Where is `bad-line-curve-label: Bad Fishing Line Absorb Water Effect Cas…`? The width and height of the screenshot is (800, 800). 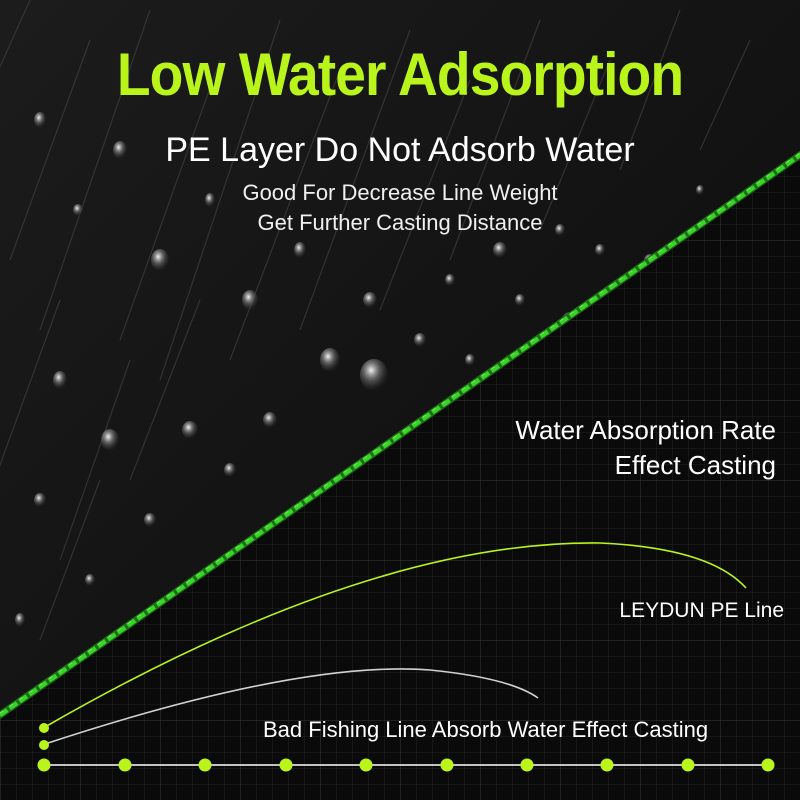
bad-line-curve-label: Bad Fishing Line Absorb Water Effect Cas… is located at coordinates (486, 729).